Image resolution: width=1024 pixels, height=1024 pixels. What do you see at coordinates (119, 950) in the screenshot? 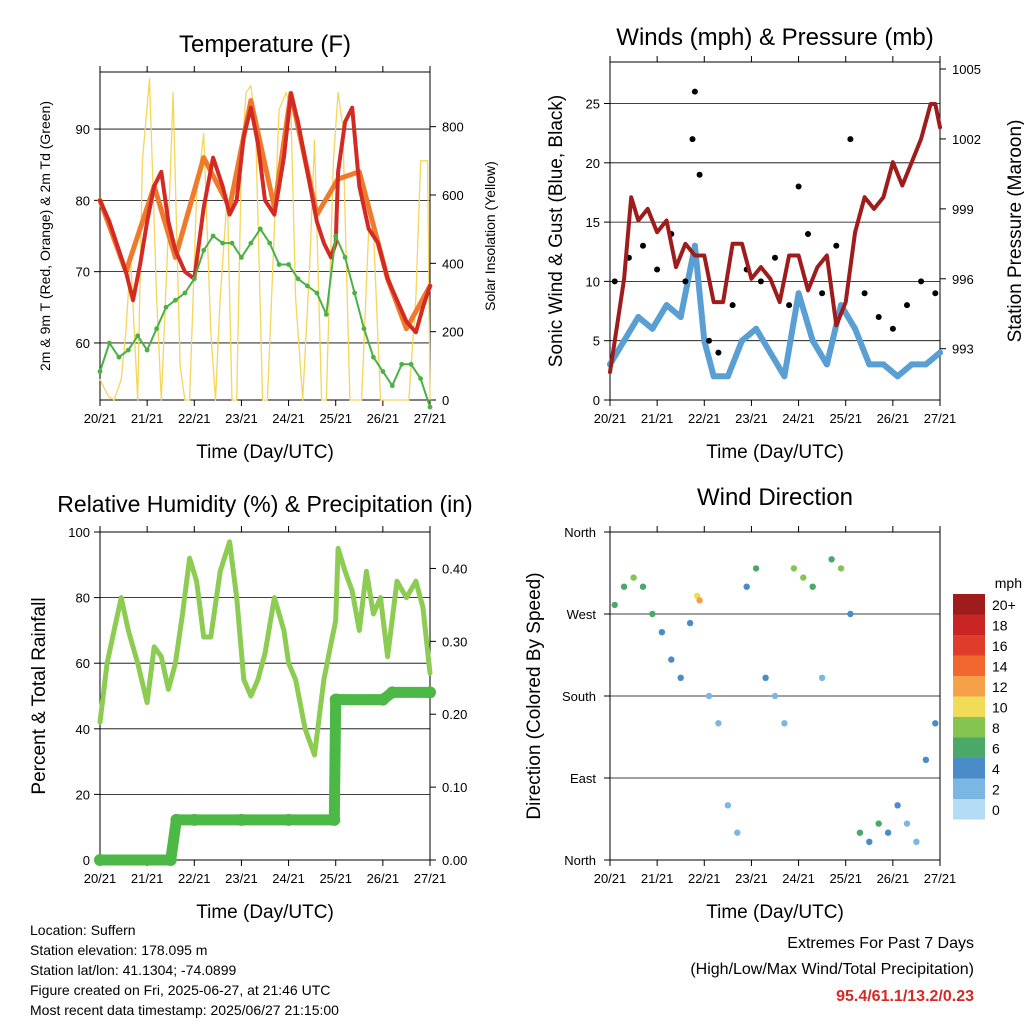
I see `elevation-text: Station elevation: 178.095 m` at bounding box center [119, 950].